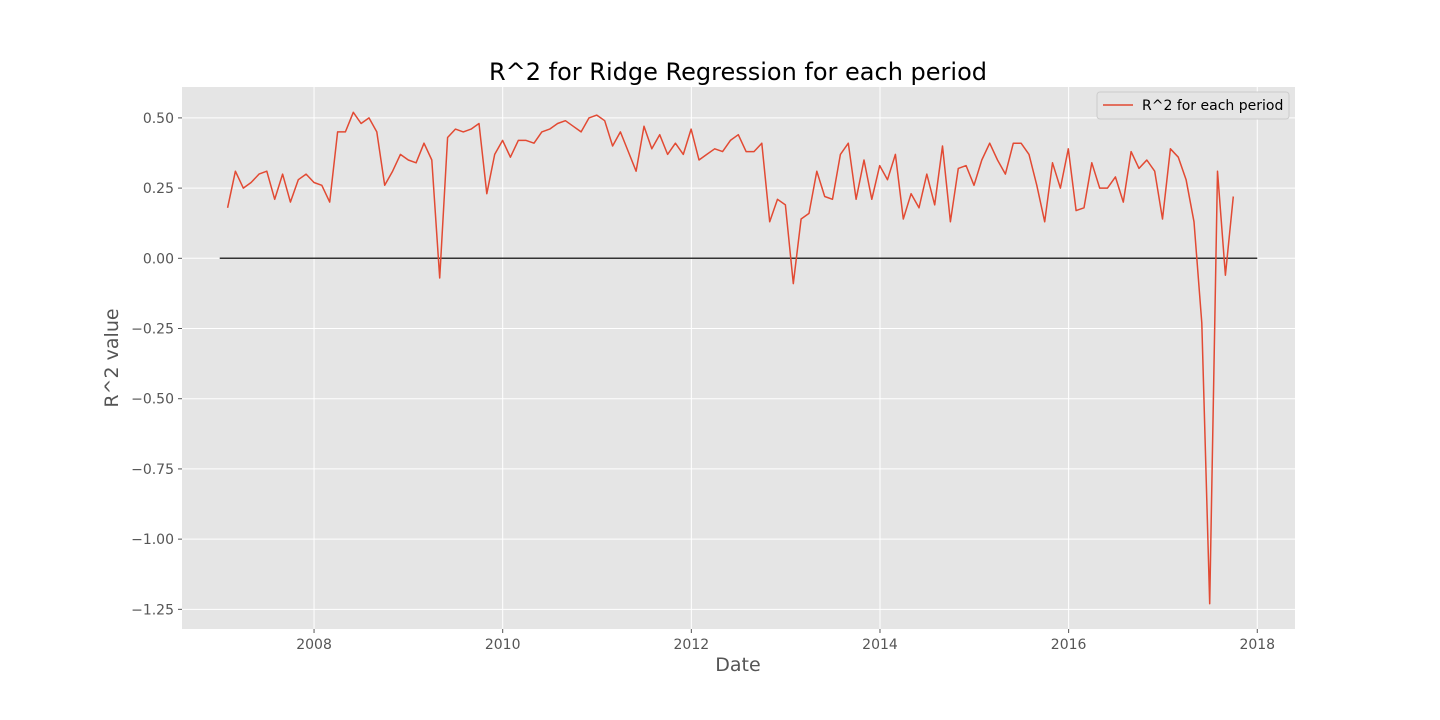 The width and height of the screenshot is (1440, 720). I want to click on y-axis-label: R^2 value, so click(112, 357).